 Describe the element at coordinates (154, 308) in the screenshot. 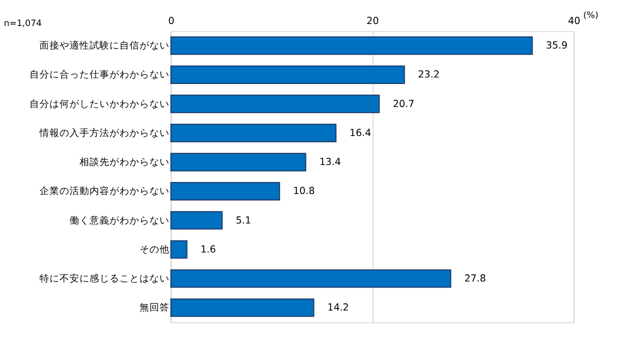

I see `y-tick-label: 無回答` at that location.